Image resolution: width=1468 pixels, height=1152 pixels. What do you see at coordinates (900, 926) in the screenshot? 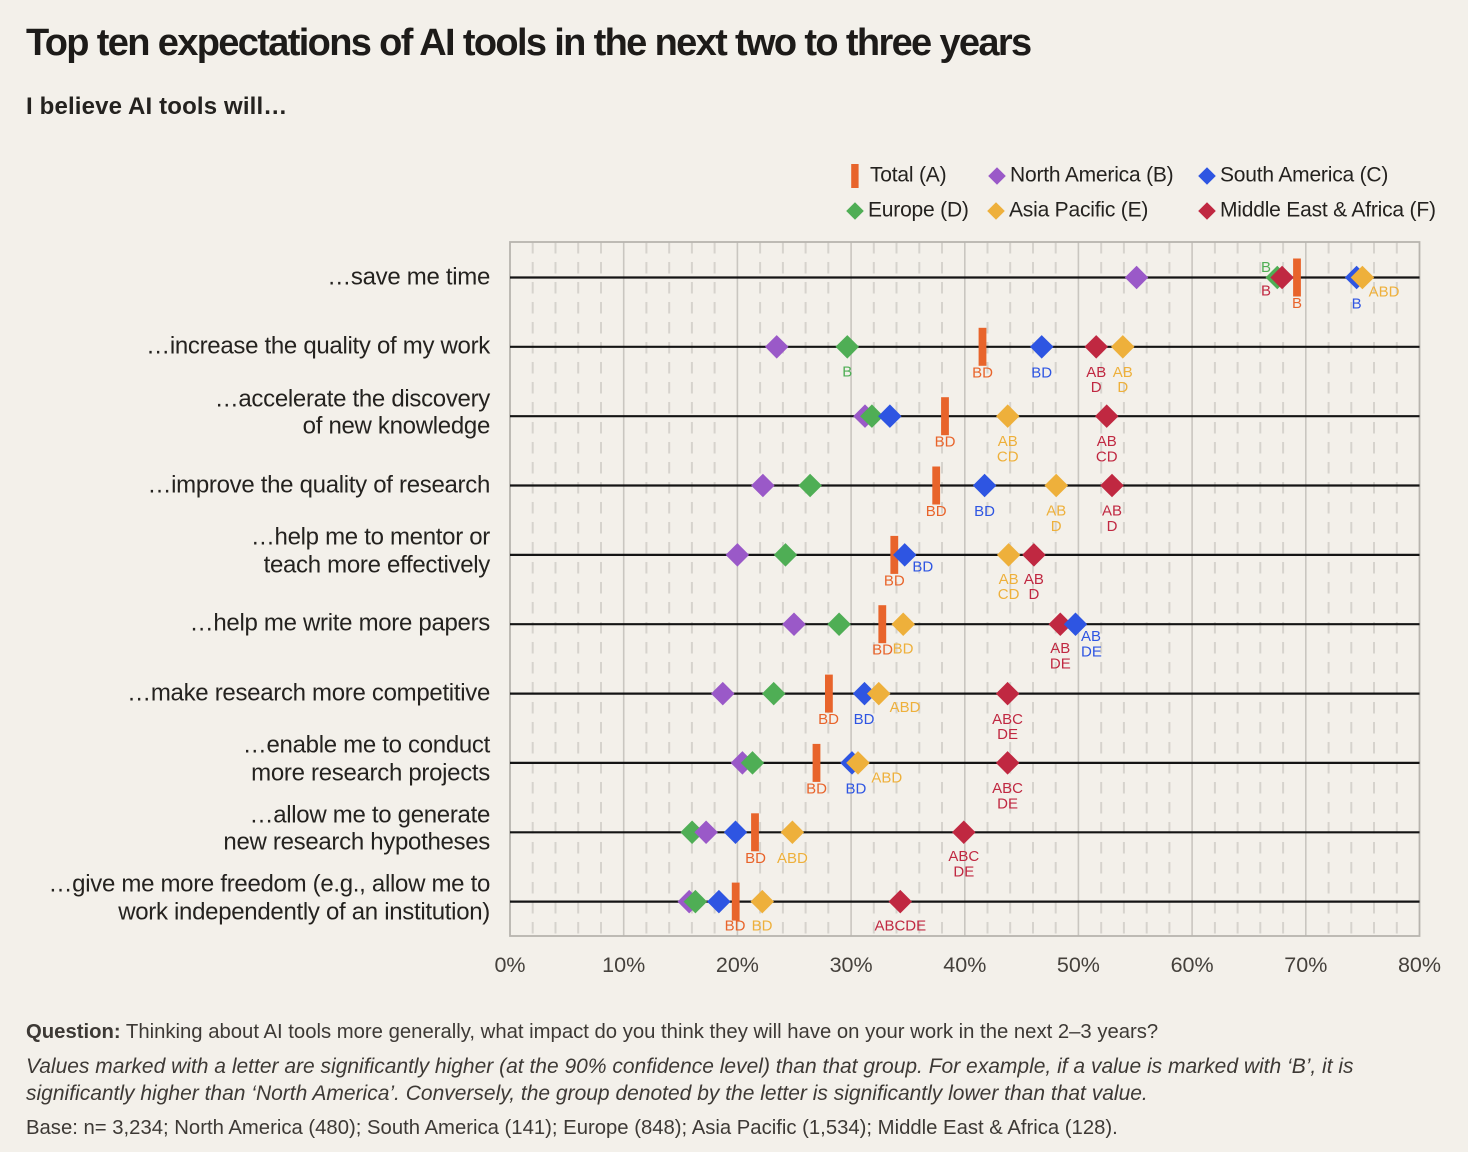
I see `svg-text: ABCDE` at bounding box center [900, 926].